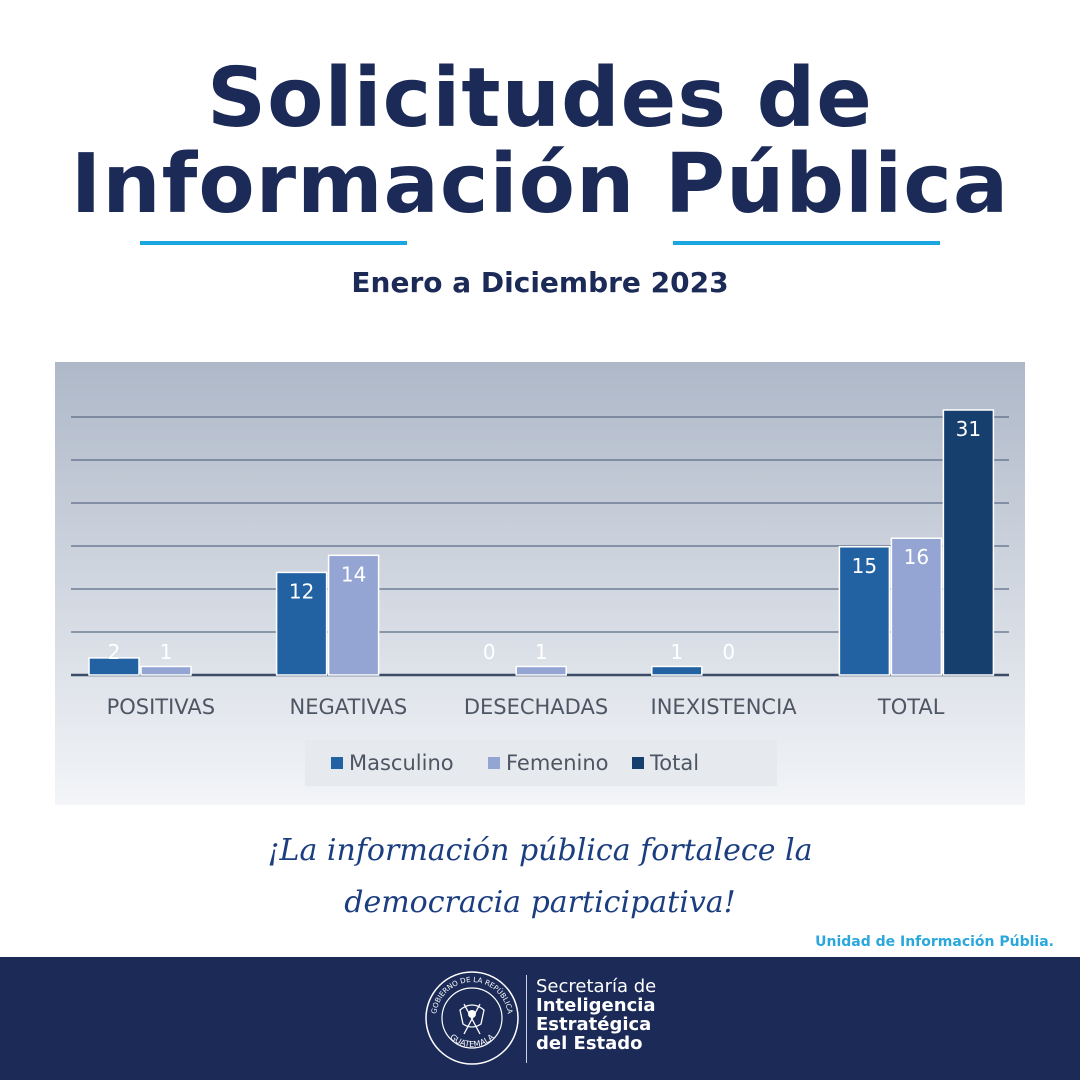 Image resolution: width=1080 pixels, height=1080 pixels. Describe the element at coordinates (806, 243) in the screenshot. I see `divider-right` at that location.